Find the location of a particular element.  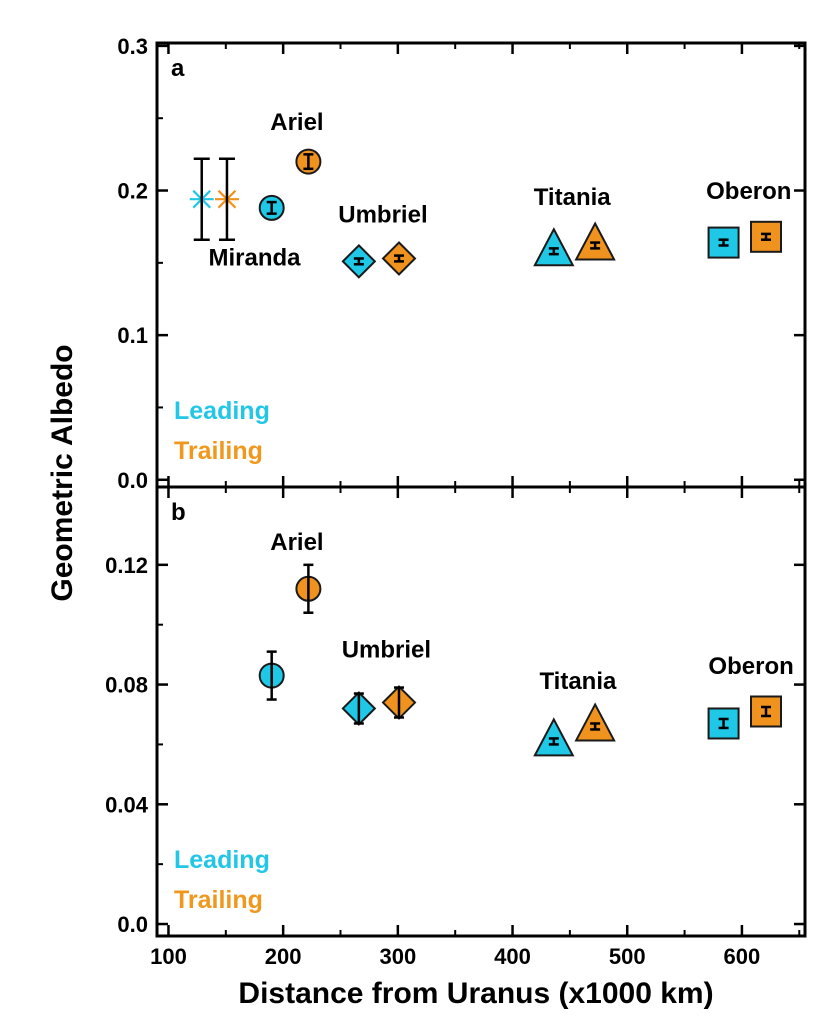

y-tick-label: 0.08 is located at coordinates (126, 685).